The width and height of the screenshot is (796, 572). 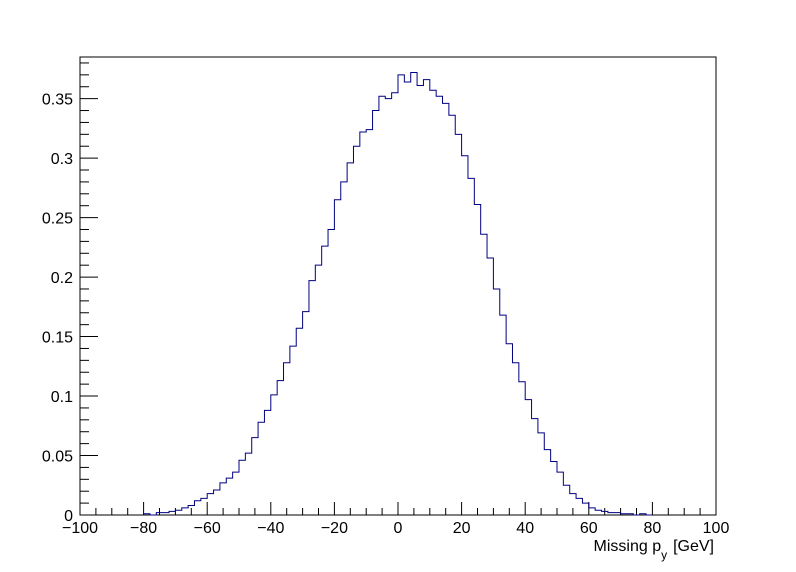 I want to click on x-tick-label: 0, so click(x=398, y=528).